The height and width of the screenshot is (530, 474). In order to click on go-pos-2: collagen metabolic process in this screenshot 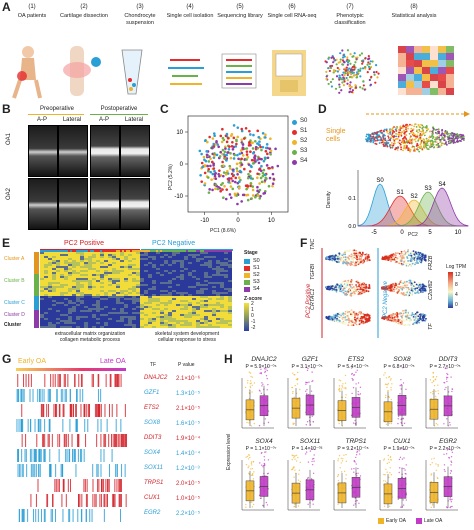, I will do `click(90, 340)`.